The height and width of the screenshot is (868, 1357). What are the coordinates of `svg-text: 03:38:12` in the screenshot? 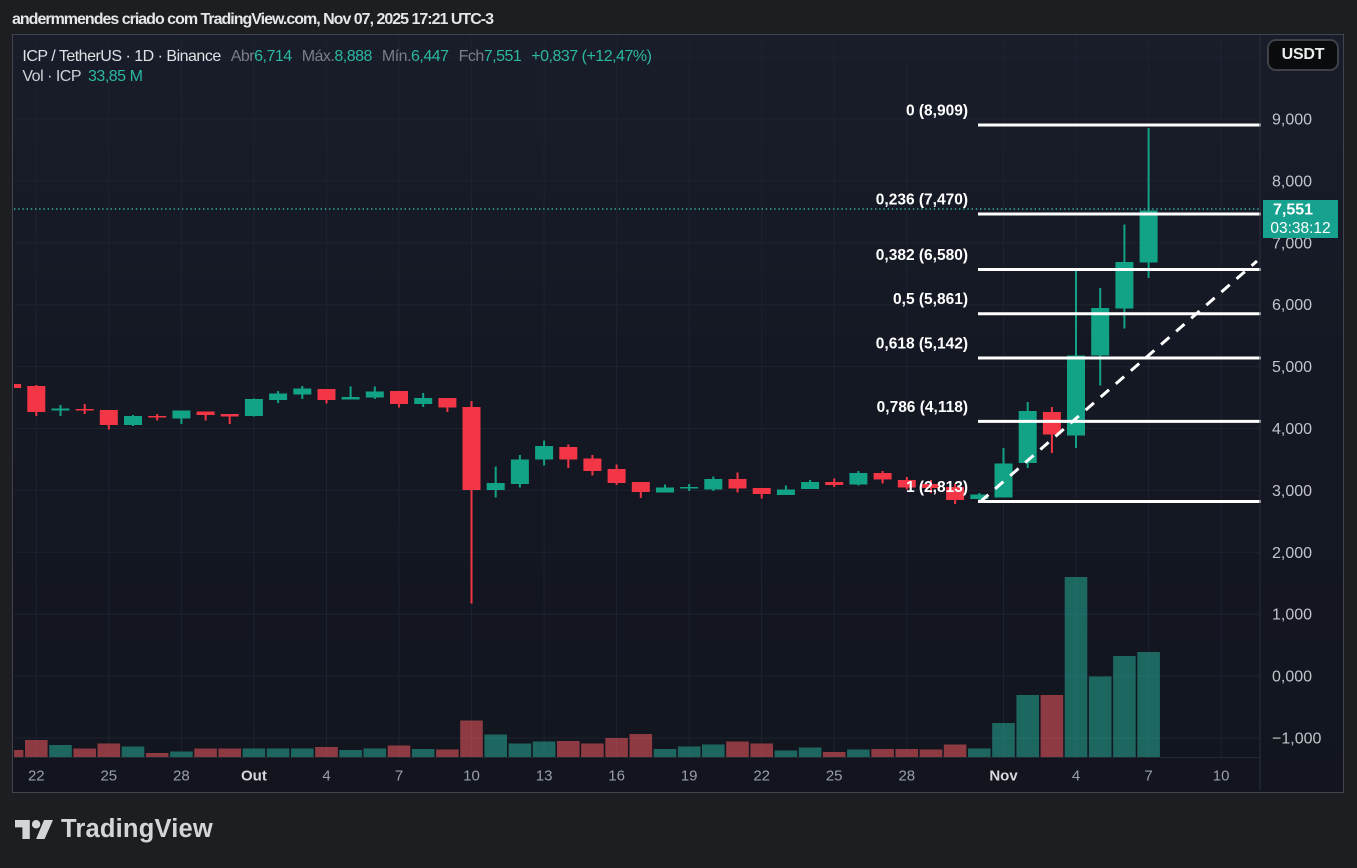 It's located at (1300, 228).